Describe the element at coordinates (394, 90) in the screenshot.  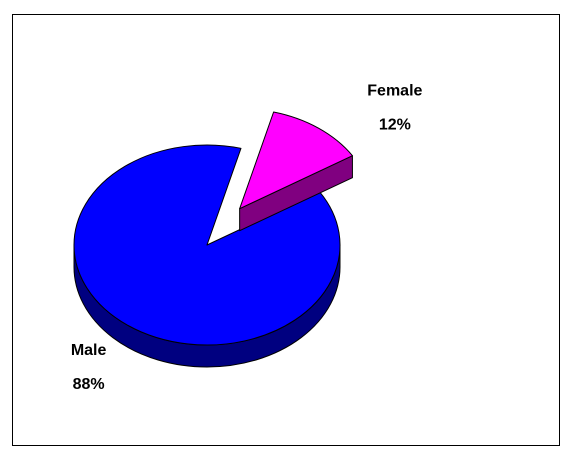
I see `slice-label: Female` at that location.